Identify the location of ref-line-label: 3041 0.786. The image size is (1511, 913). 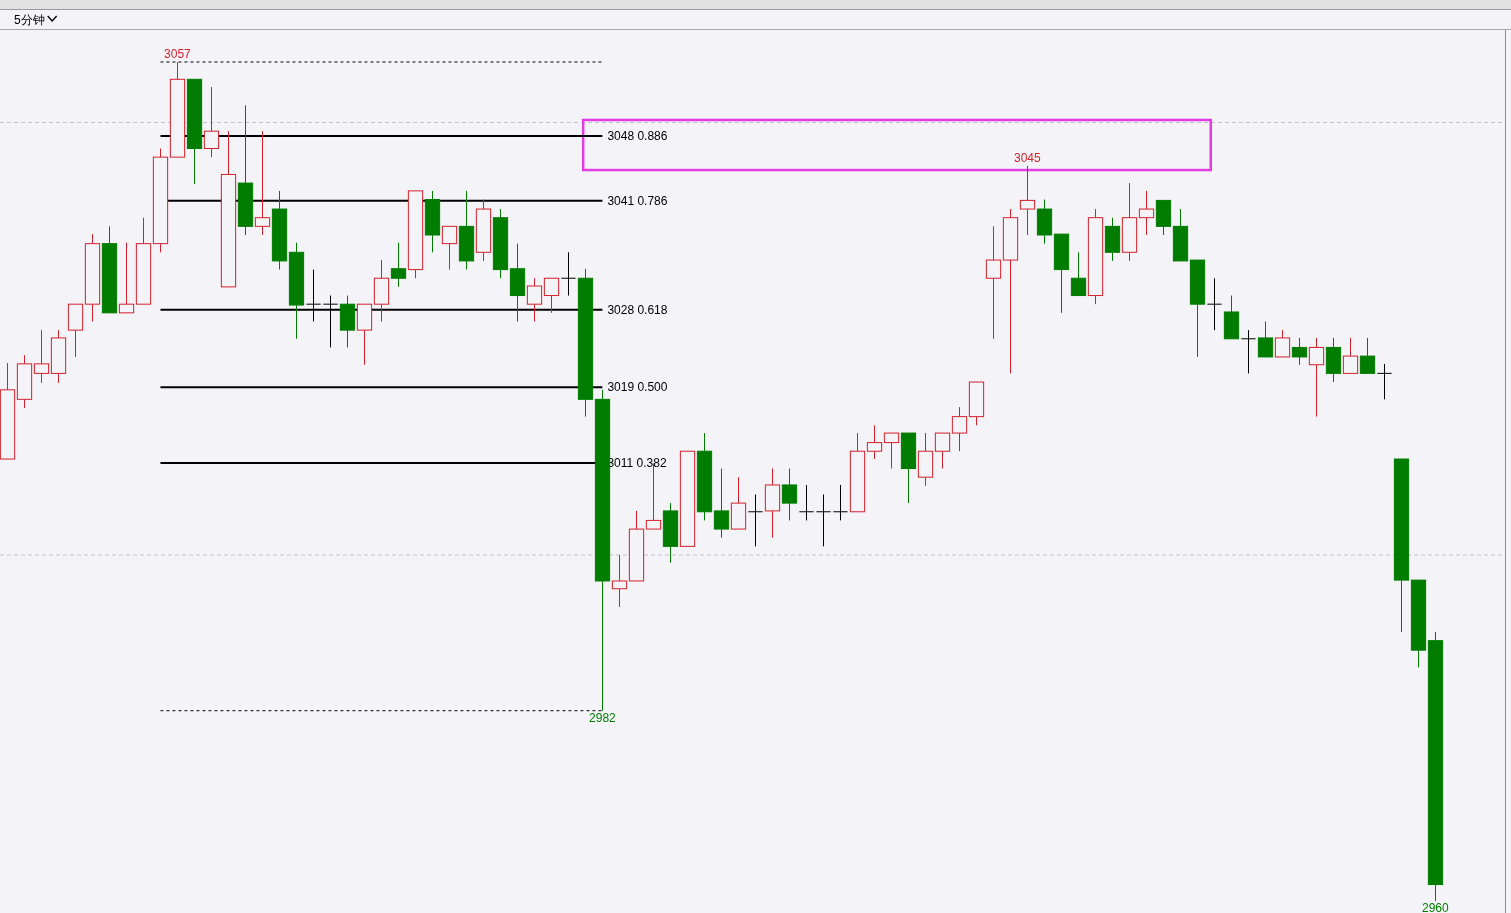
(637, 200).